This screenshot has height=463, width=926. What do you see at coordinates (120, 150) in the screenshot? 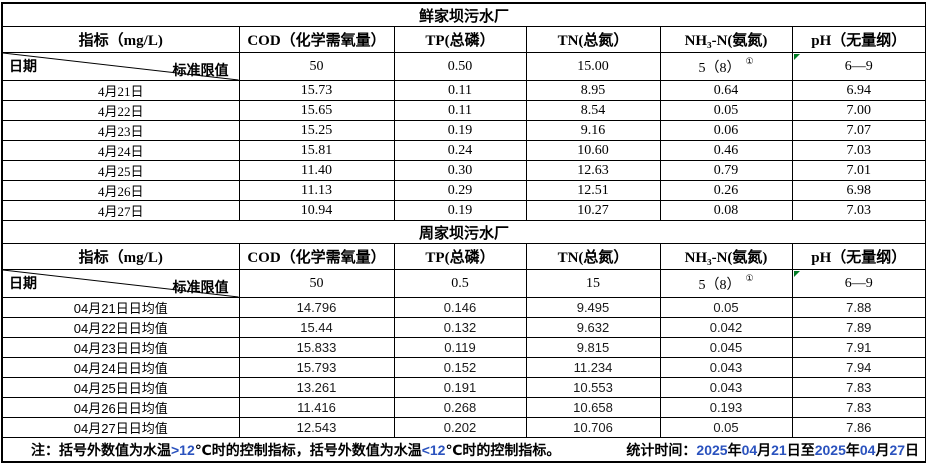
I see `date-cell: 4月24日` at bounding box center [120, 150].